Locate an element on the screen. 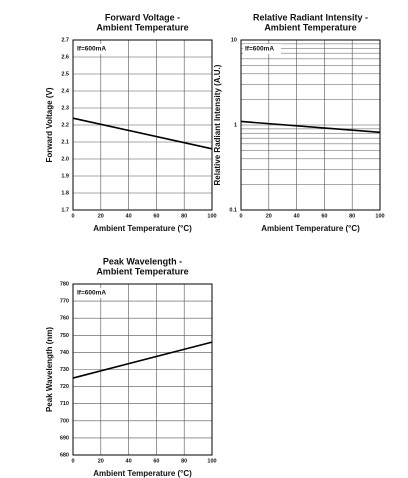 This screenshot has height=478, width=408. y-tick-label: 680 is located at coordinates (64, 455).